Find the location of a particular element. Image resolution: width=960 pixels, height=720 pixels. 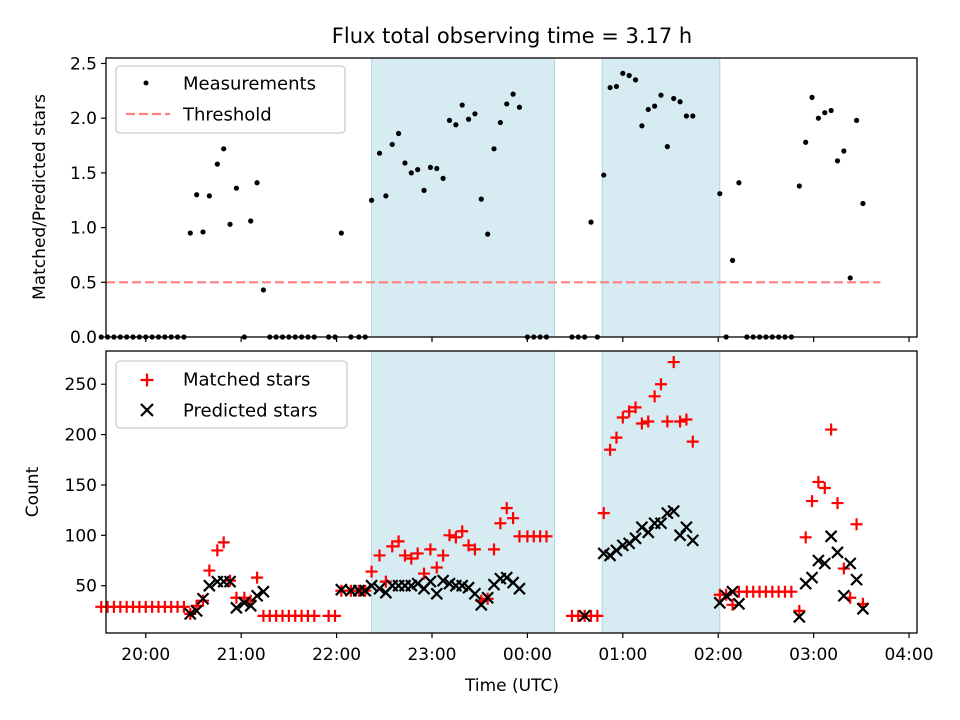

bottom-y-tick-label: 250 is located at coordinates (81, 385).